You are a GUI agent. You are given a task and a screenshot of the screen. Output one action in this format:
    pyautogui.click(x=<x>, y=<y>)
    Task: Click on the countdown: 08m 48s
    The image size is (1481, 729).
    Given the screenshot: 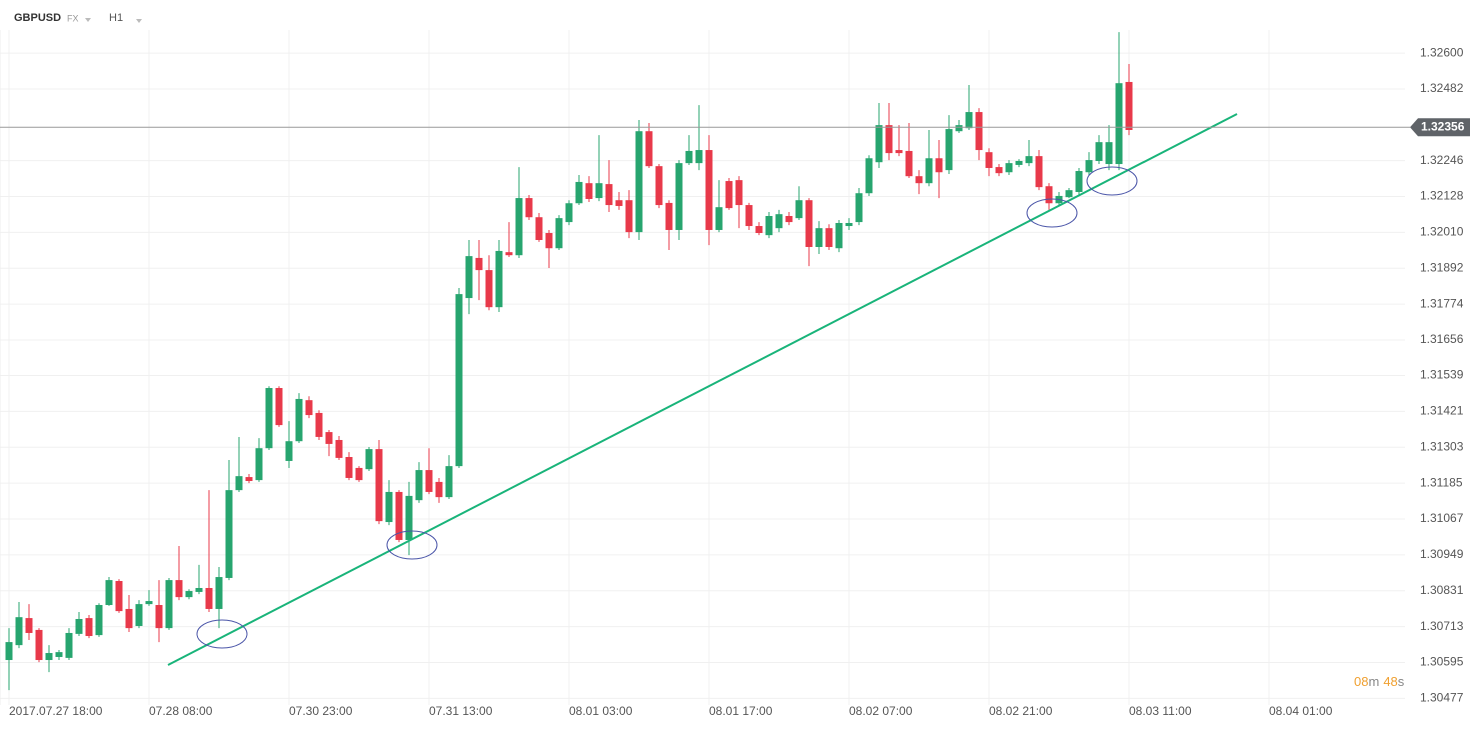 What is the action you would take?
    pyautogui.click(x=1379, y=681)
    